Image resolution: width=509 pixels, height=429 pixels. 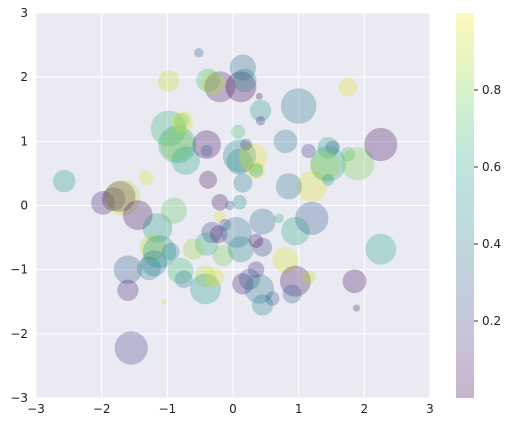 I want to click on colorbar-tick-label: 0.4, so click(x=491, y=244).